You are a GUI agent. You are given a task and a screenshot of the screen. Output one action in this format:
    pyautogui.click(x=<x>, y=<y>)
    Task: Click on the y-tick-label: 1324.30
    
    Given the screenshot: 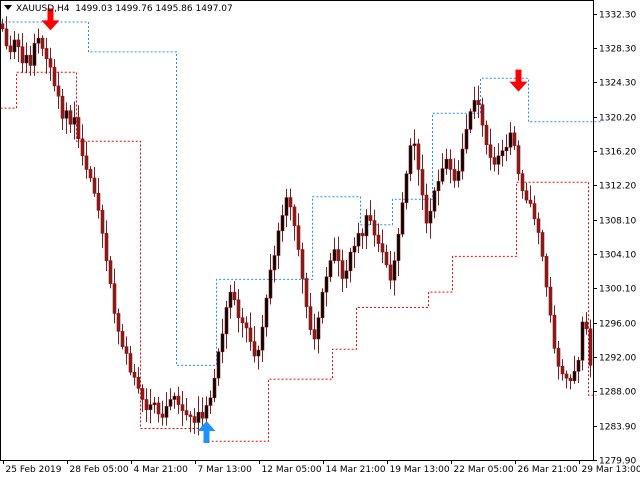 What is the action you would take?
    pyautogui.click(x=617, y=84)
    